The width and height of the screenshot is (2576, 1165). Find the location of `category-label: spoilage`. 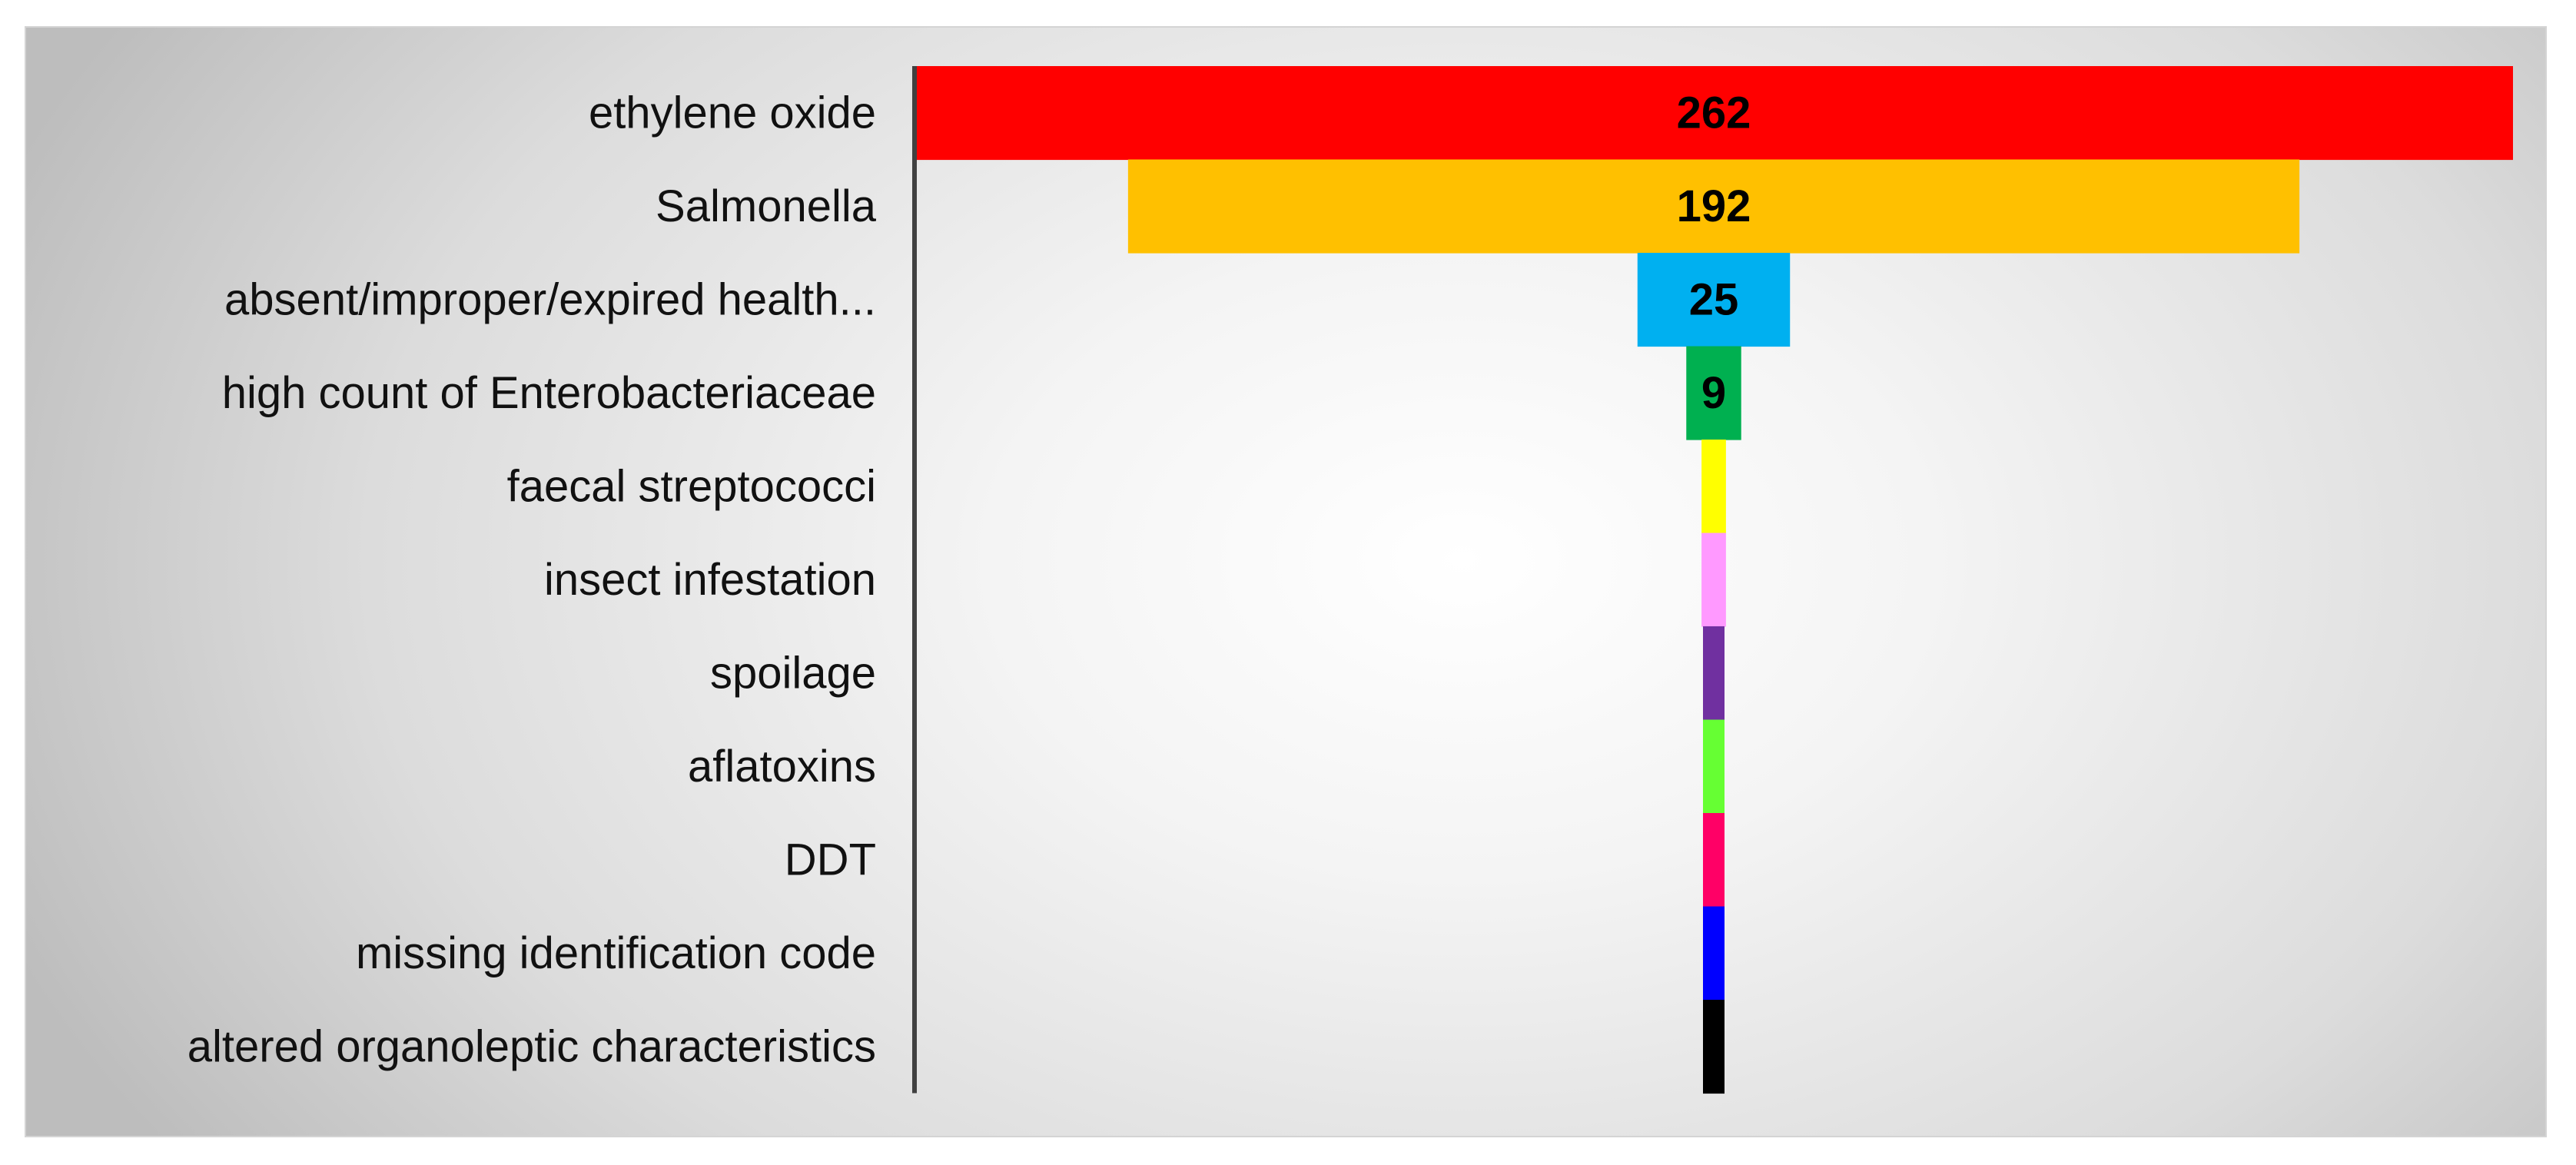

category-label: spoilage is located at coordinates (793, 673).